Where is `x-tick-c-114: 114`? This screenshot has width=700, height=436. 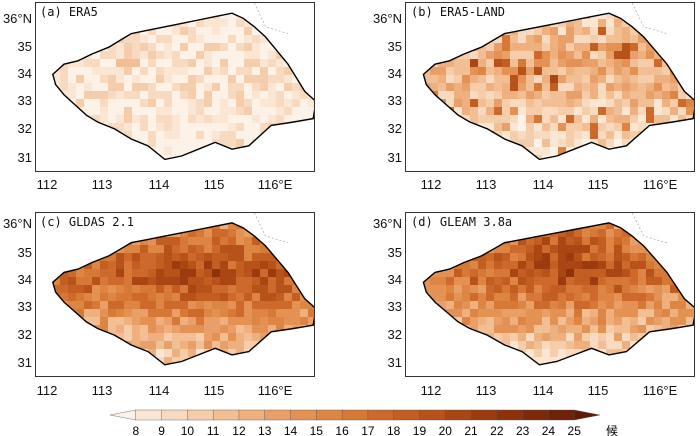 x-tick-c-114: 114 is located at coordinates (159, 390).